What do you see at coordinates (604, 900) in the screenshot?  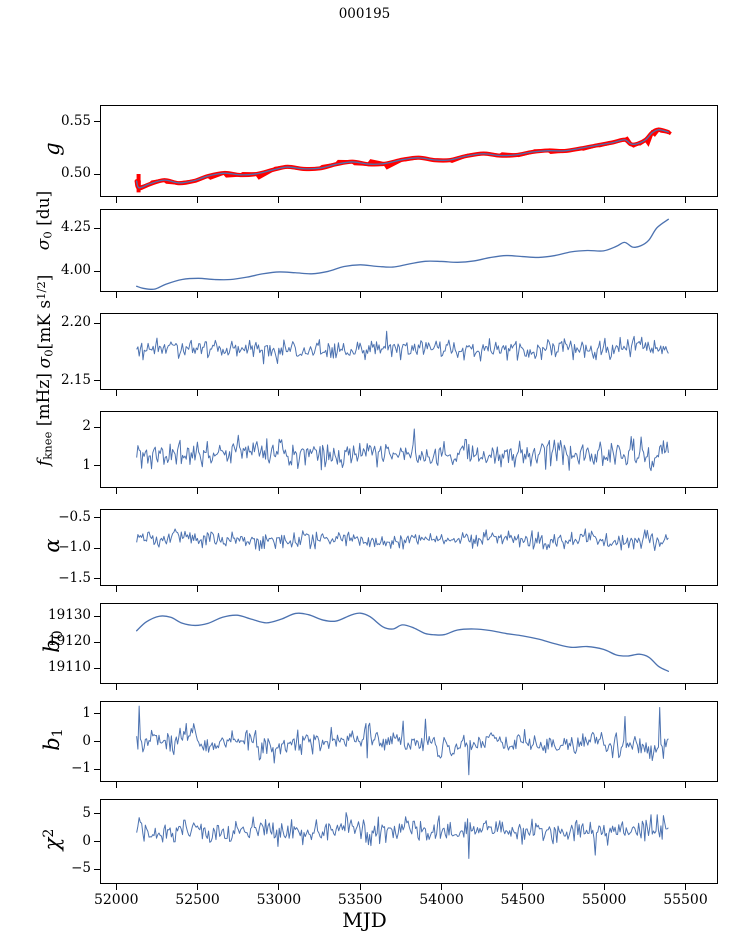 I see `x-tick-label: 55000` at bounding box center [604, 900].